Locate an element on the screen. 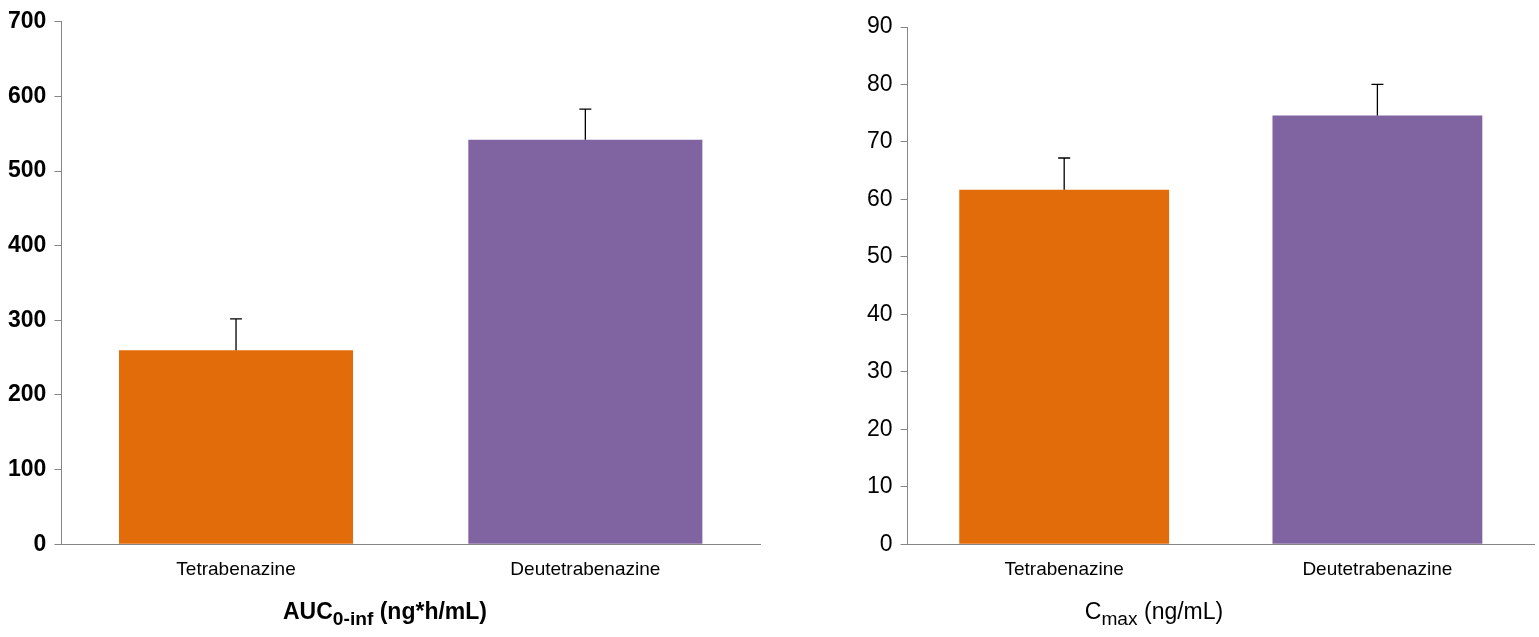  y-tick-label: 40 is located at coordinates (879, 312).